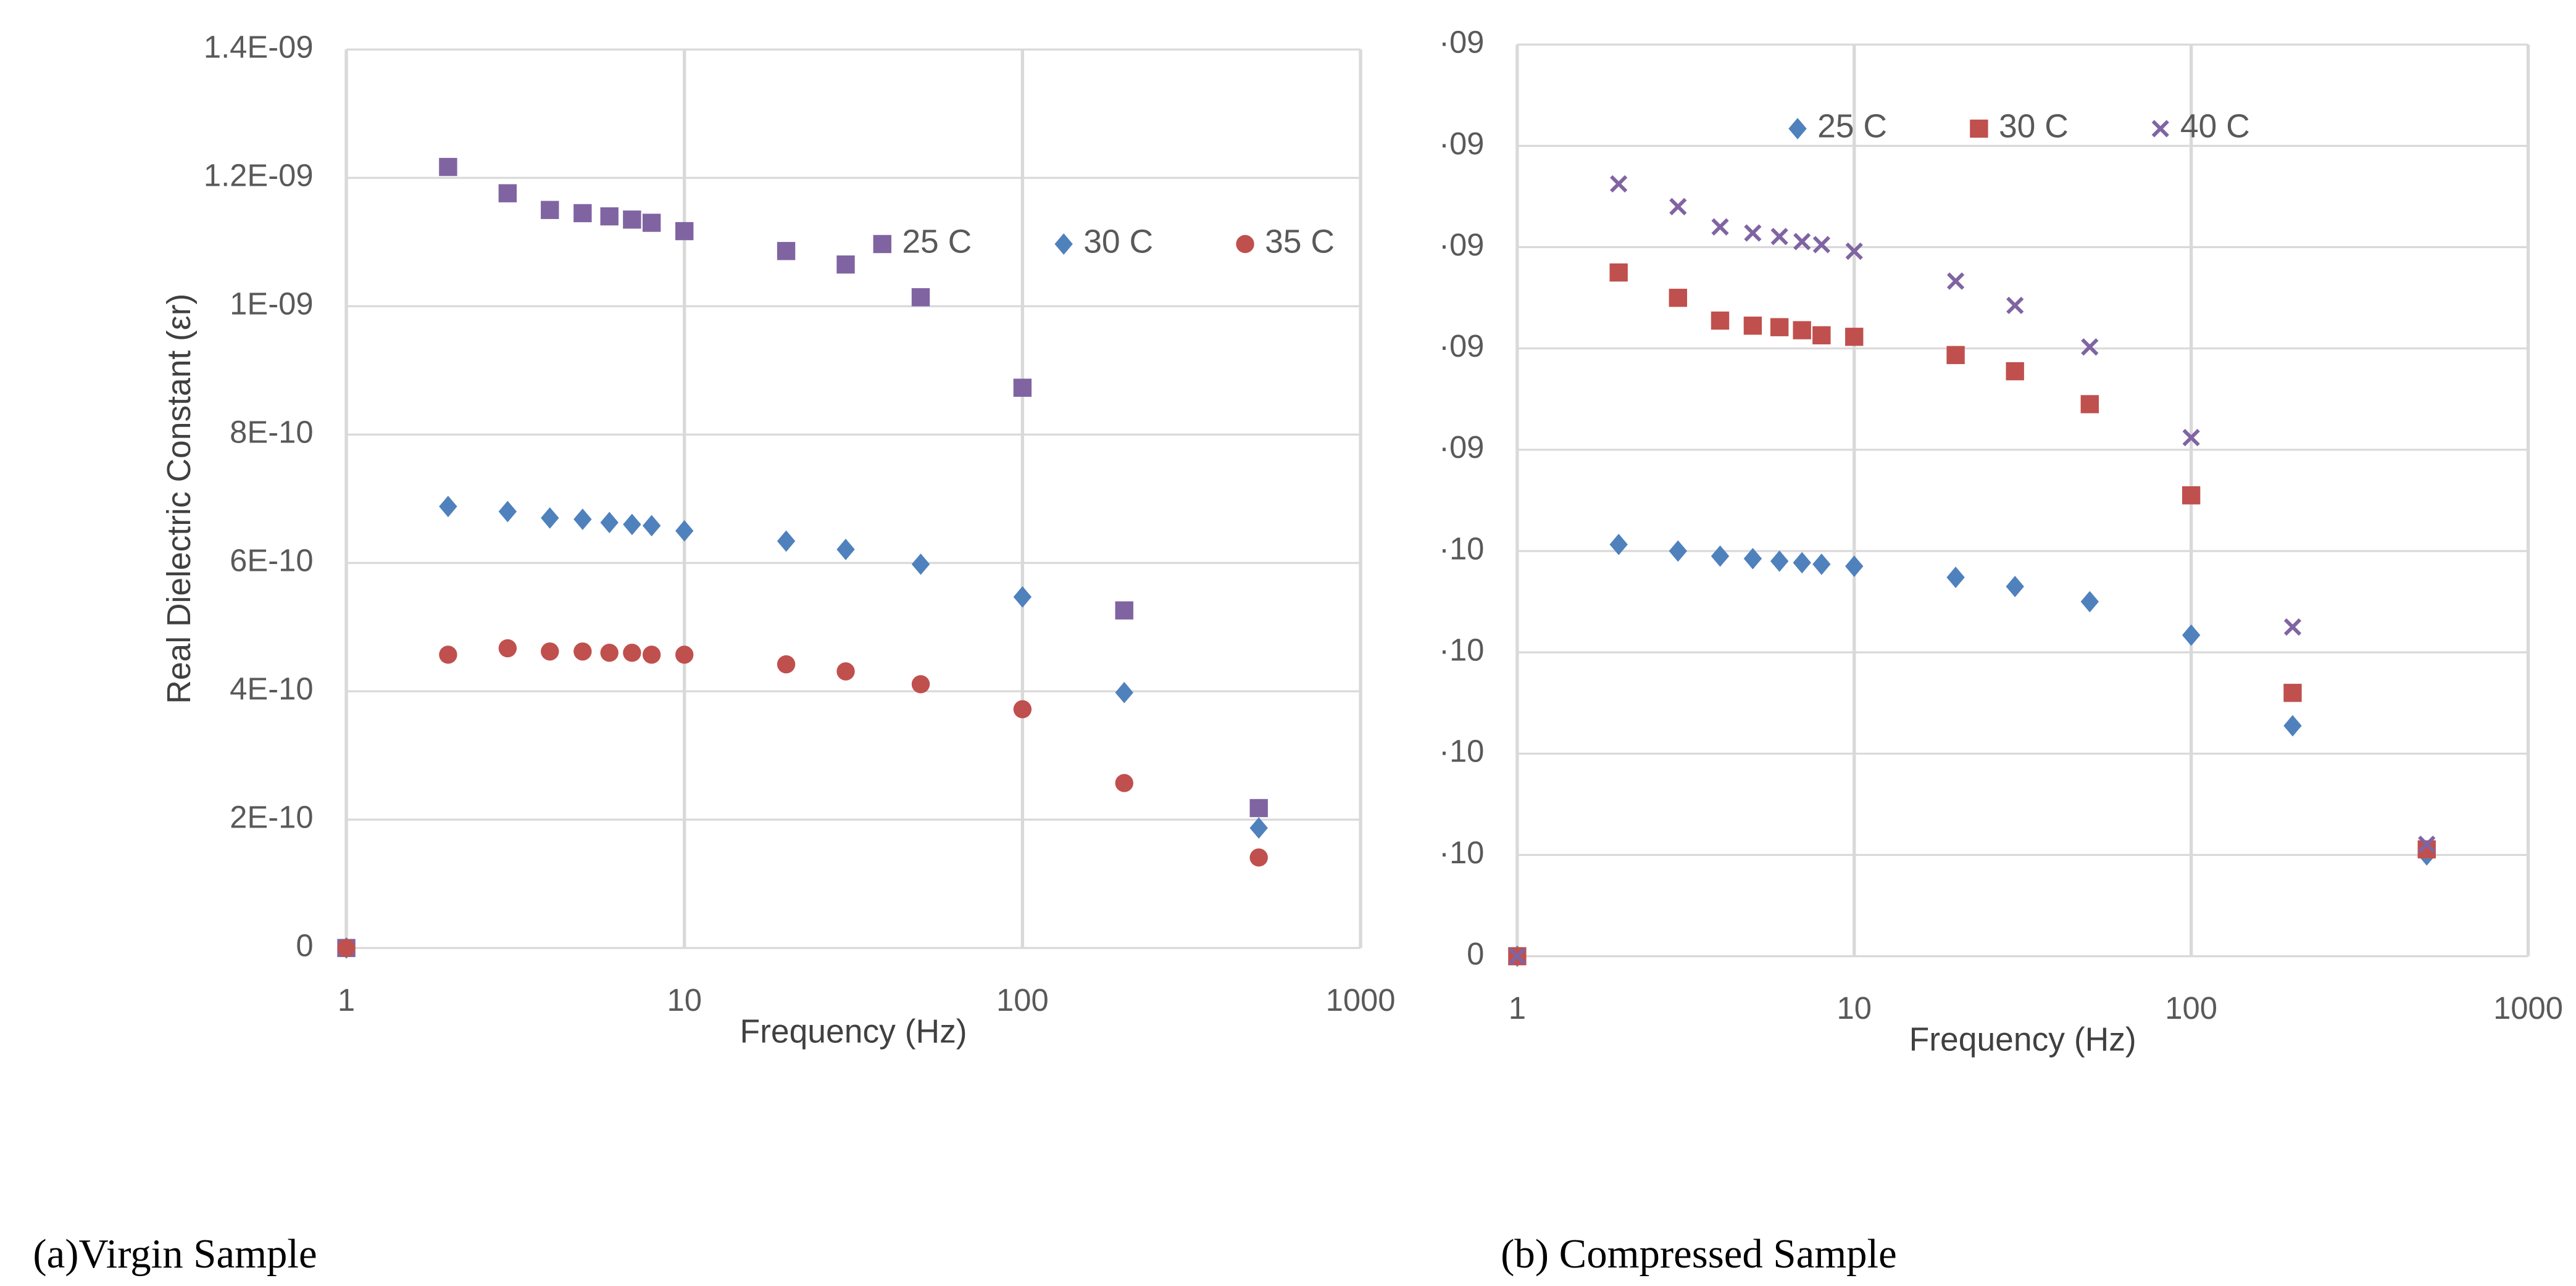  What do you see at coordinates (1699, 1254) in the screenshot?
I see `caption: (b) Compressed Sample` at bounding box center [1699, 1254].